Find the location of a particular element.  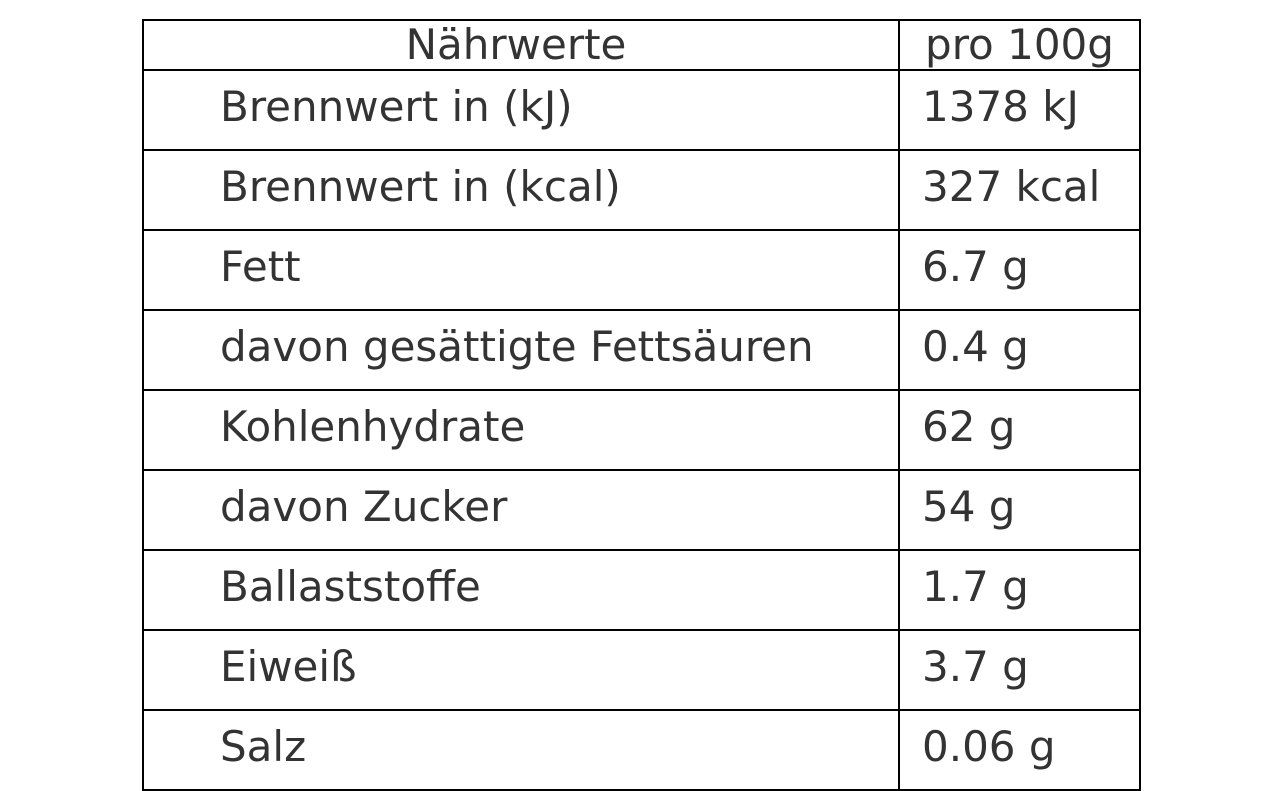

nutrient-name: Brennwert in (kJ) is located at coordinates (521, 110).